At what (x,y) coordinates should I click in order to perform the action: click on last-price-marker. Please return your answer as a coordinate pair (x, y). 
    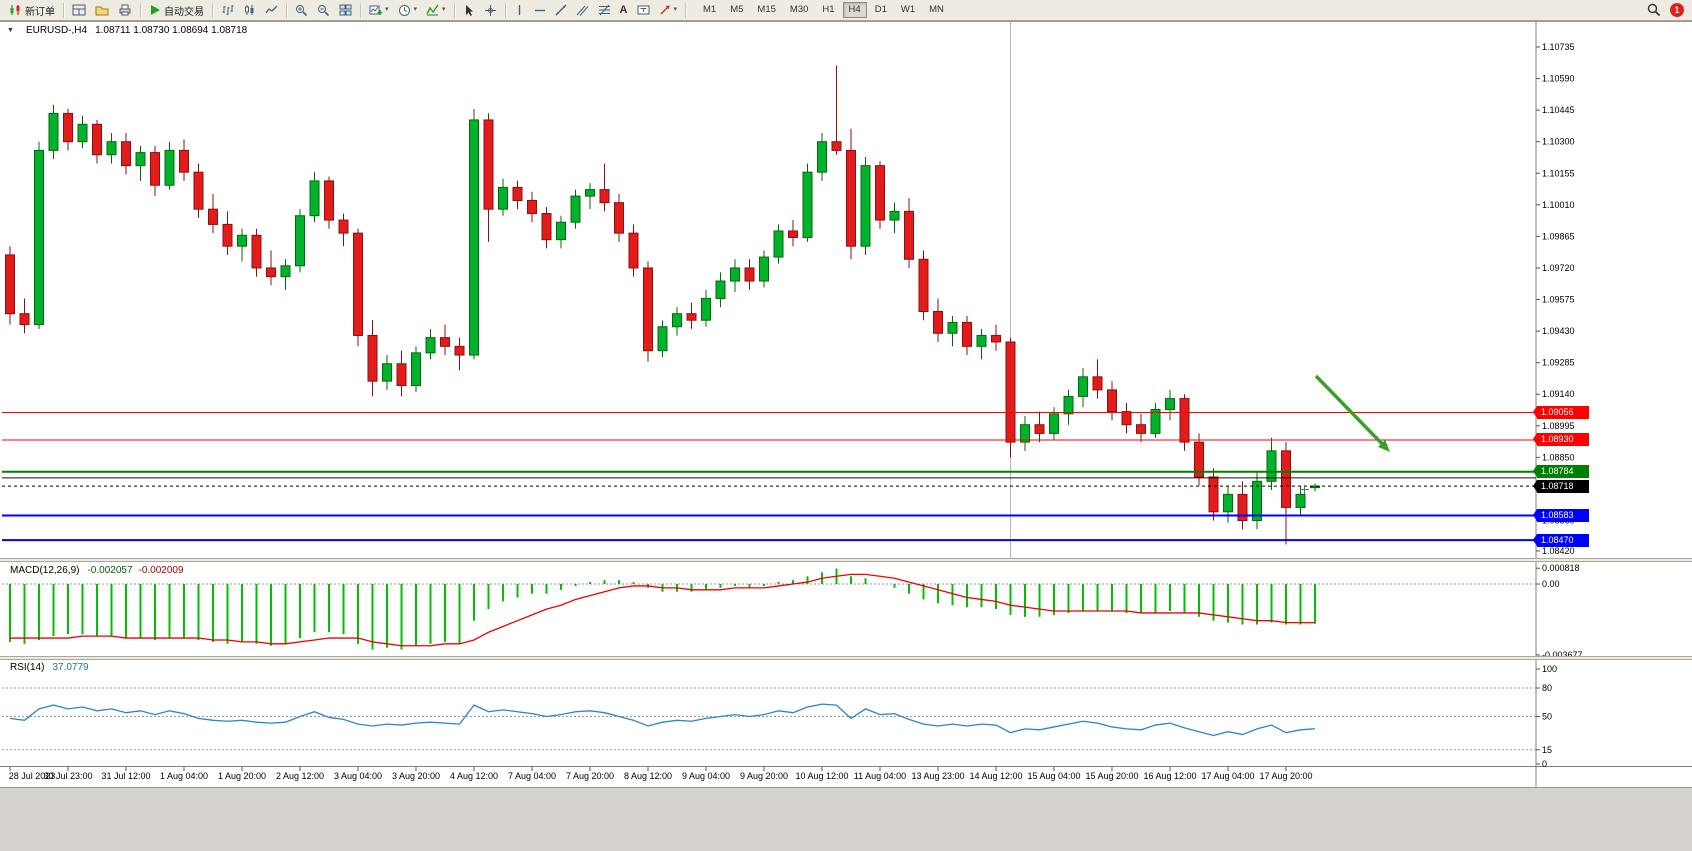
    Looking at the image, I should click on (1304, 489).